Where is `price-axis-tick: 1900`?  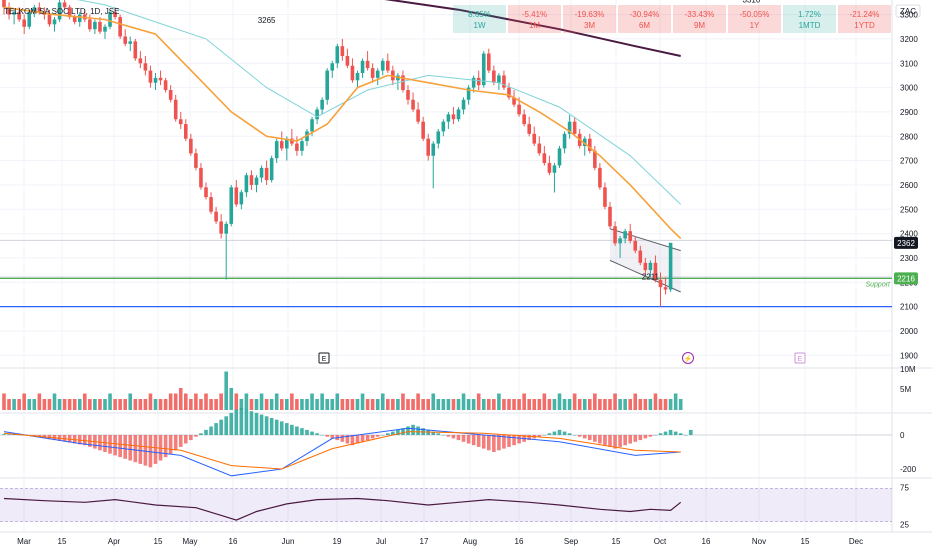 price-axis-tick: 1900 is located at coordinates (909, 355).